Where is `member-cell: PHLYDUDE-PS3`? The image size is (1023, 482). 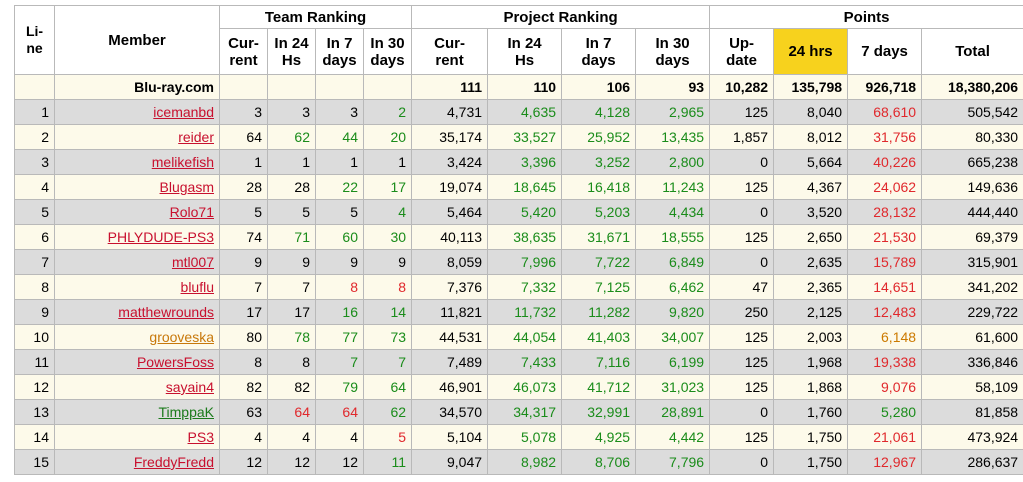 member-cell: PHLYDUDE-PS3 is located at coordinates (137, 237).